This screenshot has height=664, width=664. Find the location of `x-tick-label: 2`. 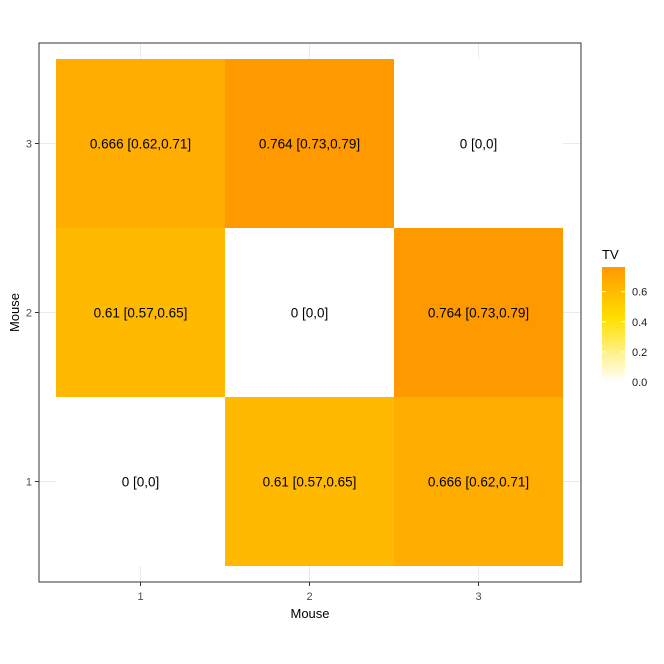

x-tick-label: 2 is located at coordinates (309, 597).